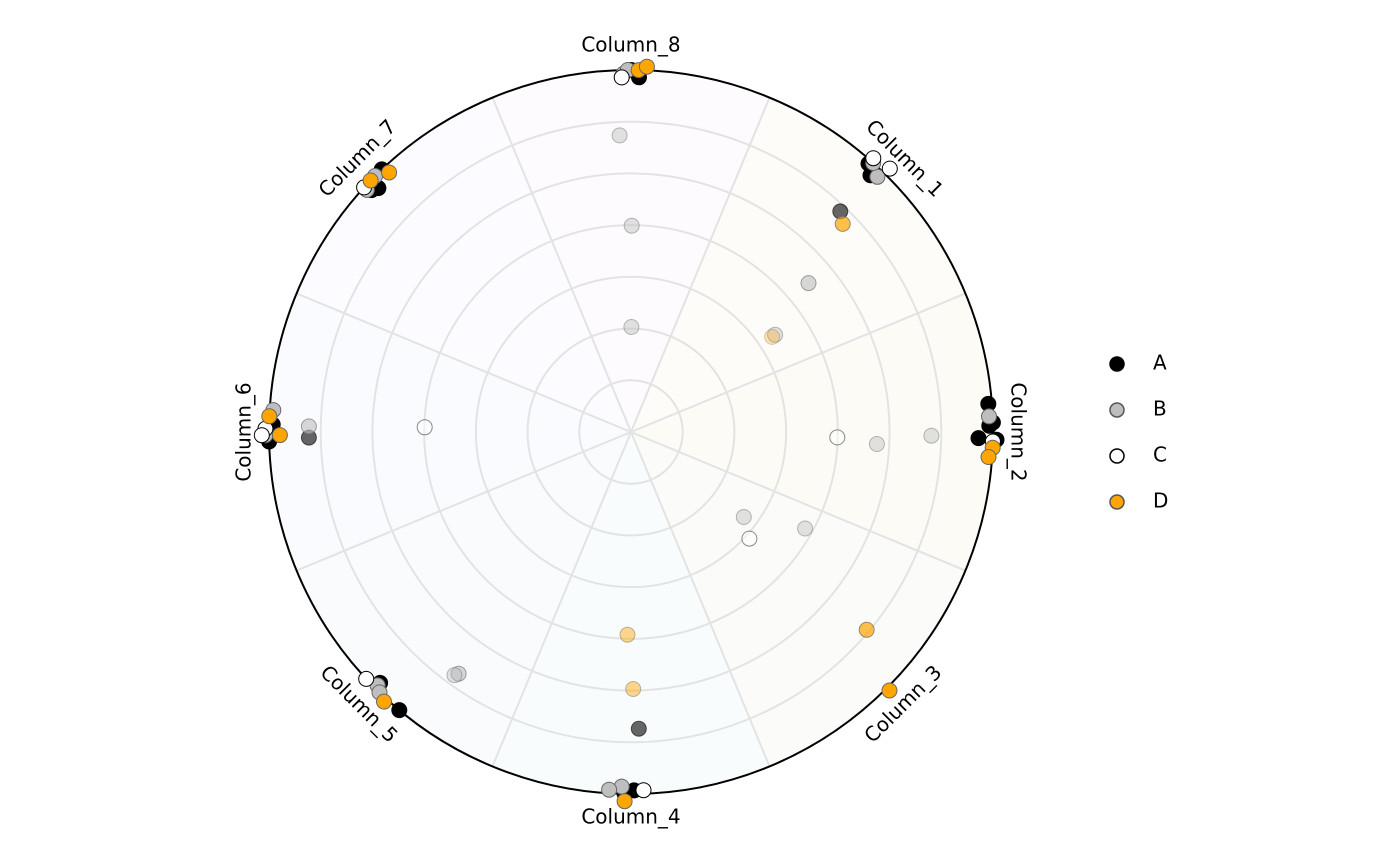 This screenshot has width=1400, height=866. Describe the element at coordinates (1160, 455) in the screenshot. I see `legend-label-c: C` at that location.